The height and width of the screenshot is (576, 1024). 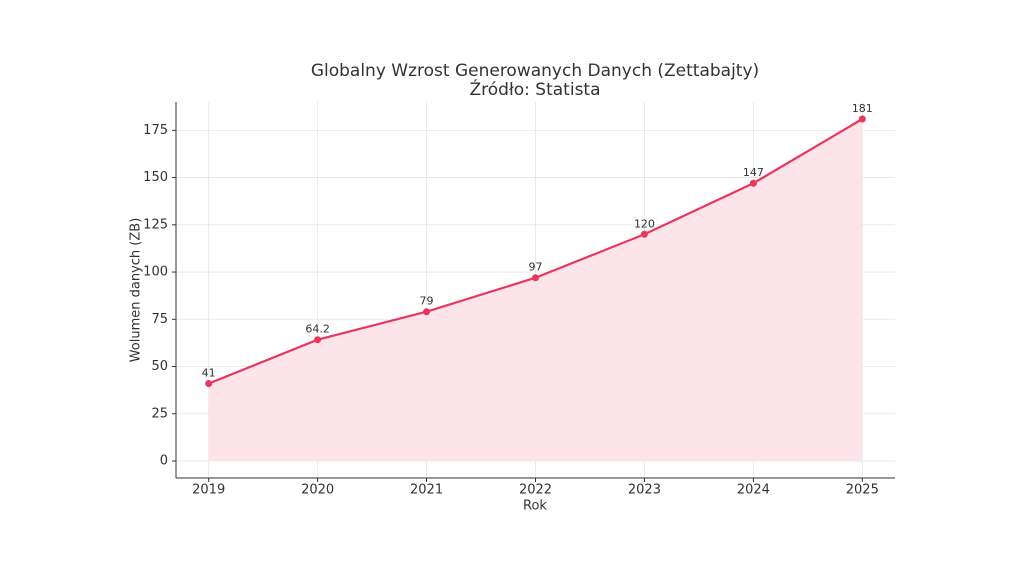 What do you see at coordinates (534, 89) in the screenshot?
I see `chart-subtitle: Źródło: Statista` at bounding box center [534, 89].